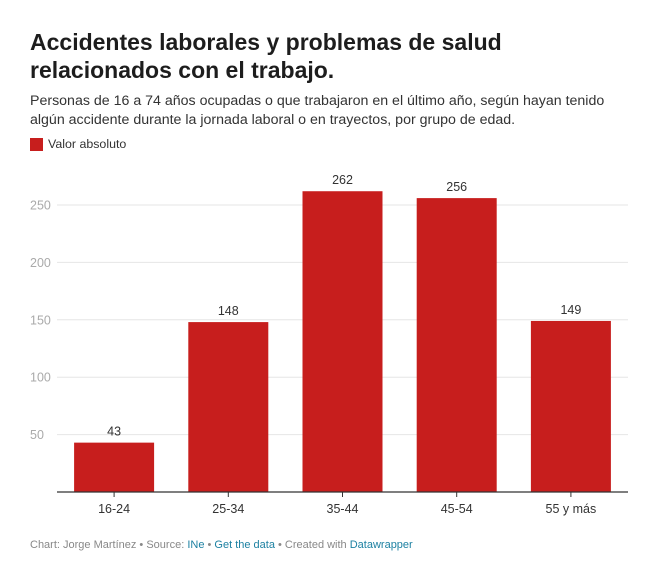 The width and height of the screenshot is (656, 583). What do you see at coordinates (87, 144) in the screenshot?
I see `legend-label: Valor absoluto` at bounding box center [87, 144].